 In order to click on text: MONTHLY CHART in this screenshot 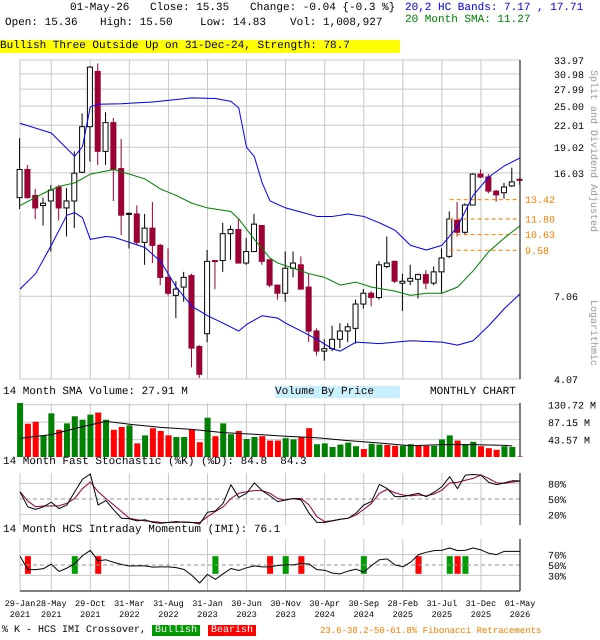, I will do `click(473, 392)`.